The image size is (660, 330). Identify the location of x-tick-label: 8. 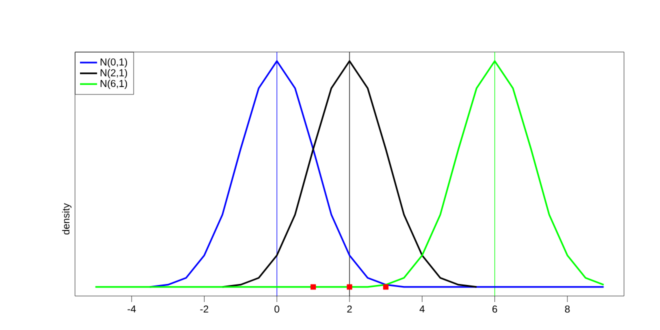
(567, 309).